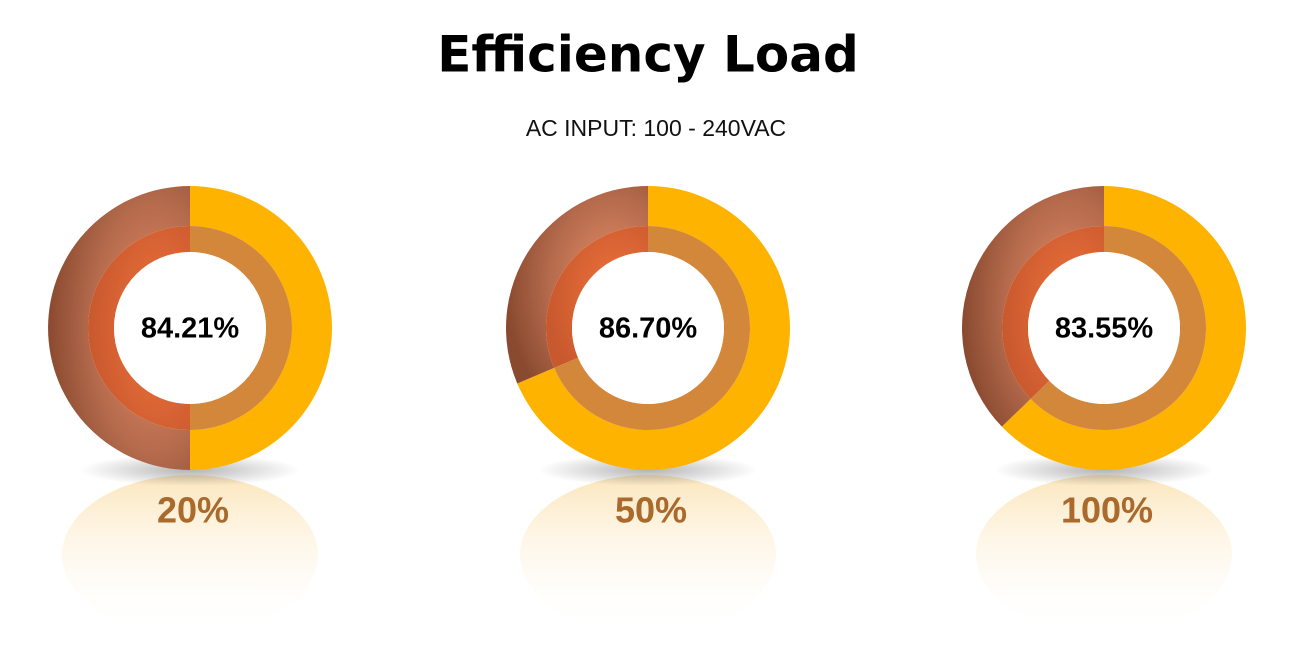 This screenshot has width=1300, height=650. Describe the element at coordinates (193, 510) in the screenshot. I see `load-label: 20%` at that location.